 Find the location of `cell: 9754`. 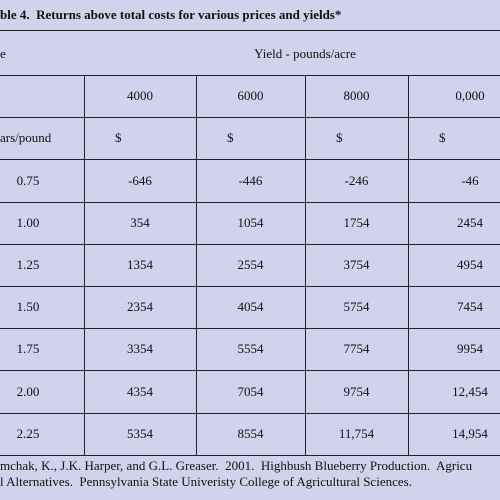

cell: 9754 is located at coordinates (356, 391).